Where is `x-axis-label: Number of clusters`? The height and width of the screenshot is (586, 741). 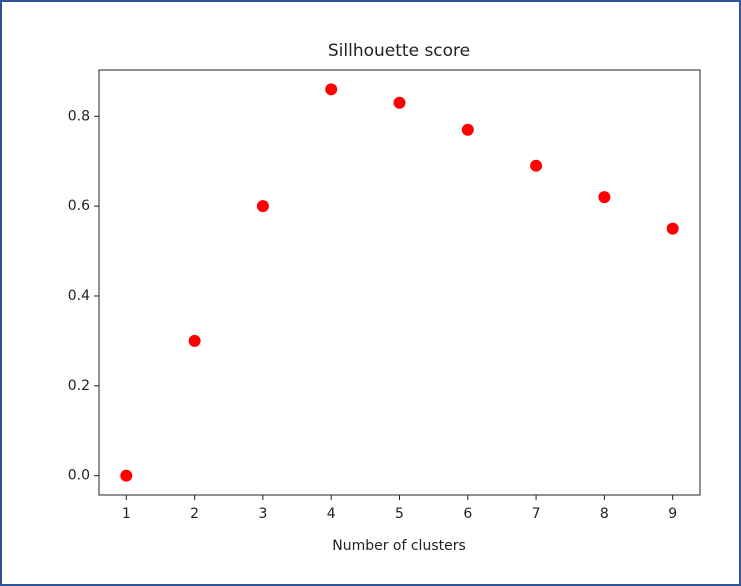
x-axis-label: Number of clusters is located at coordinates (399, 546).